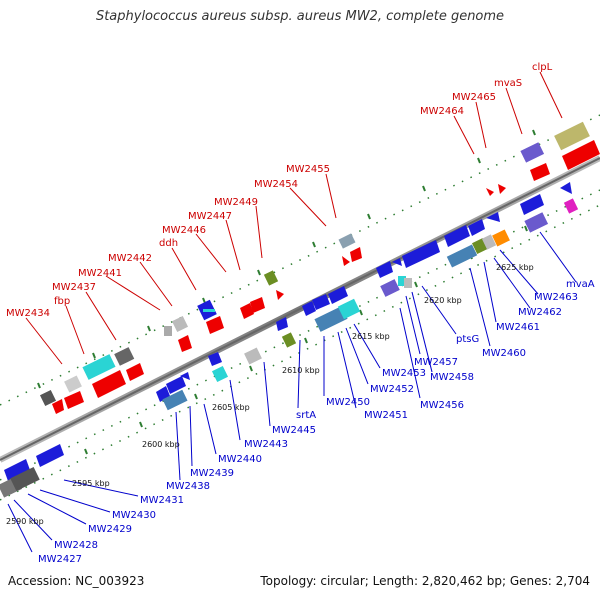 The image size is (600, 600). I want to click on gene-label: MW2452, so click(392, 389).